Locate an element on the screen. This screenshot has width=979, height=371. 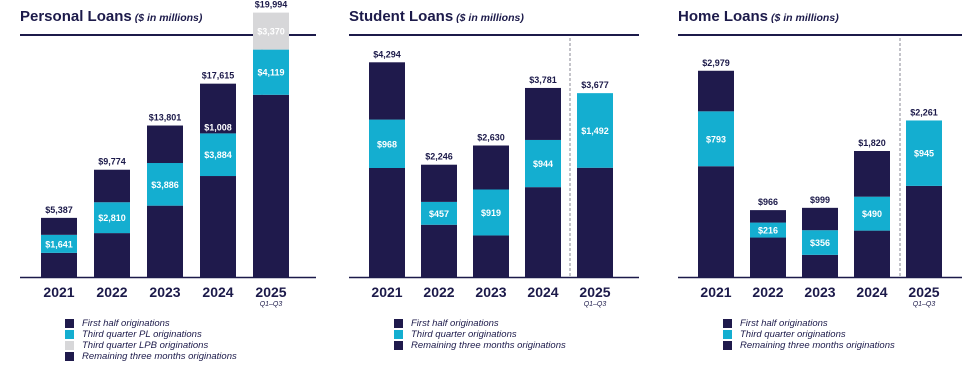
data-label: $1,492 is located at coordinates (595, 131).